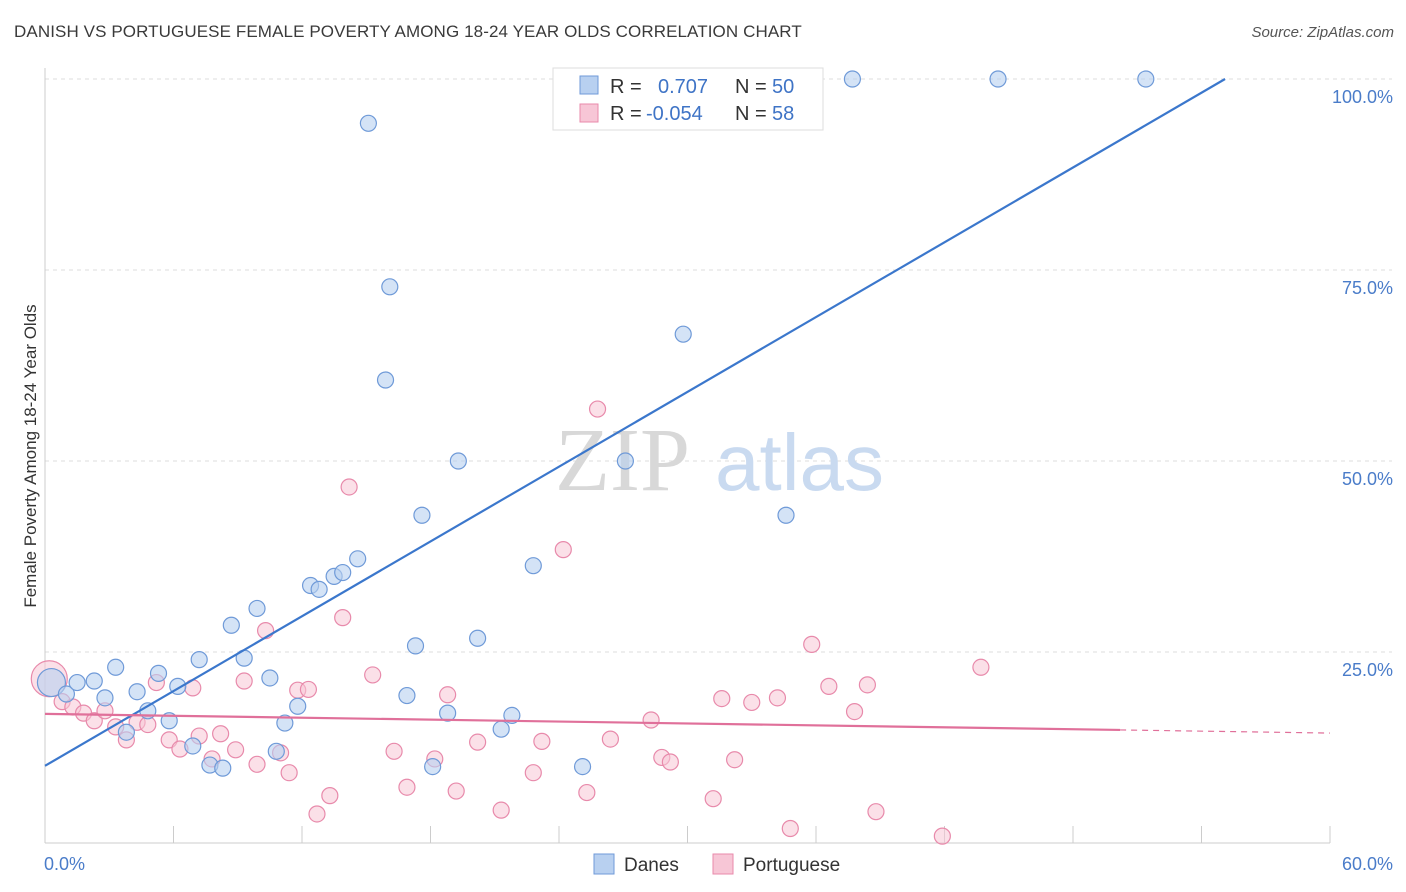 The width and height of the screenshot is (1406, 892). I want to click on bottom-legend: Danes Portuguese, so click(716, 864).